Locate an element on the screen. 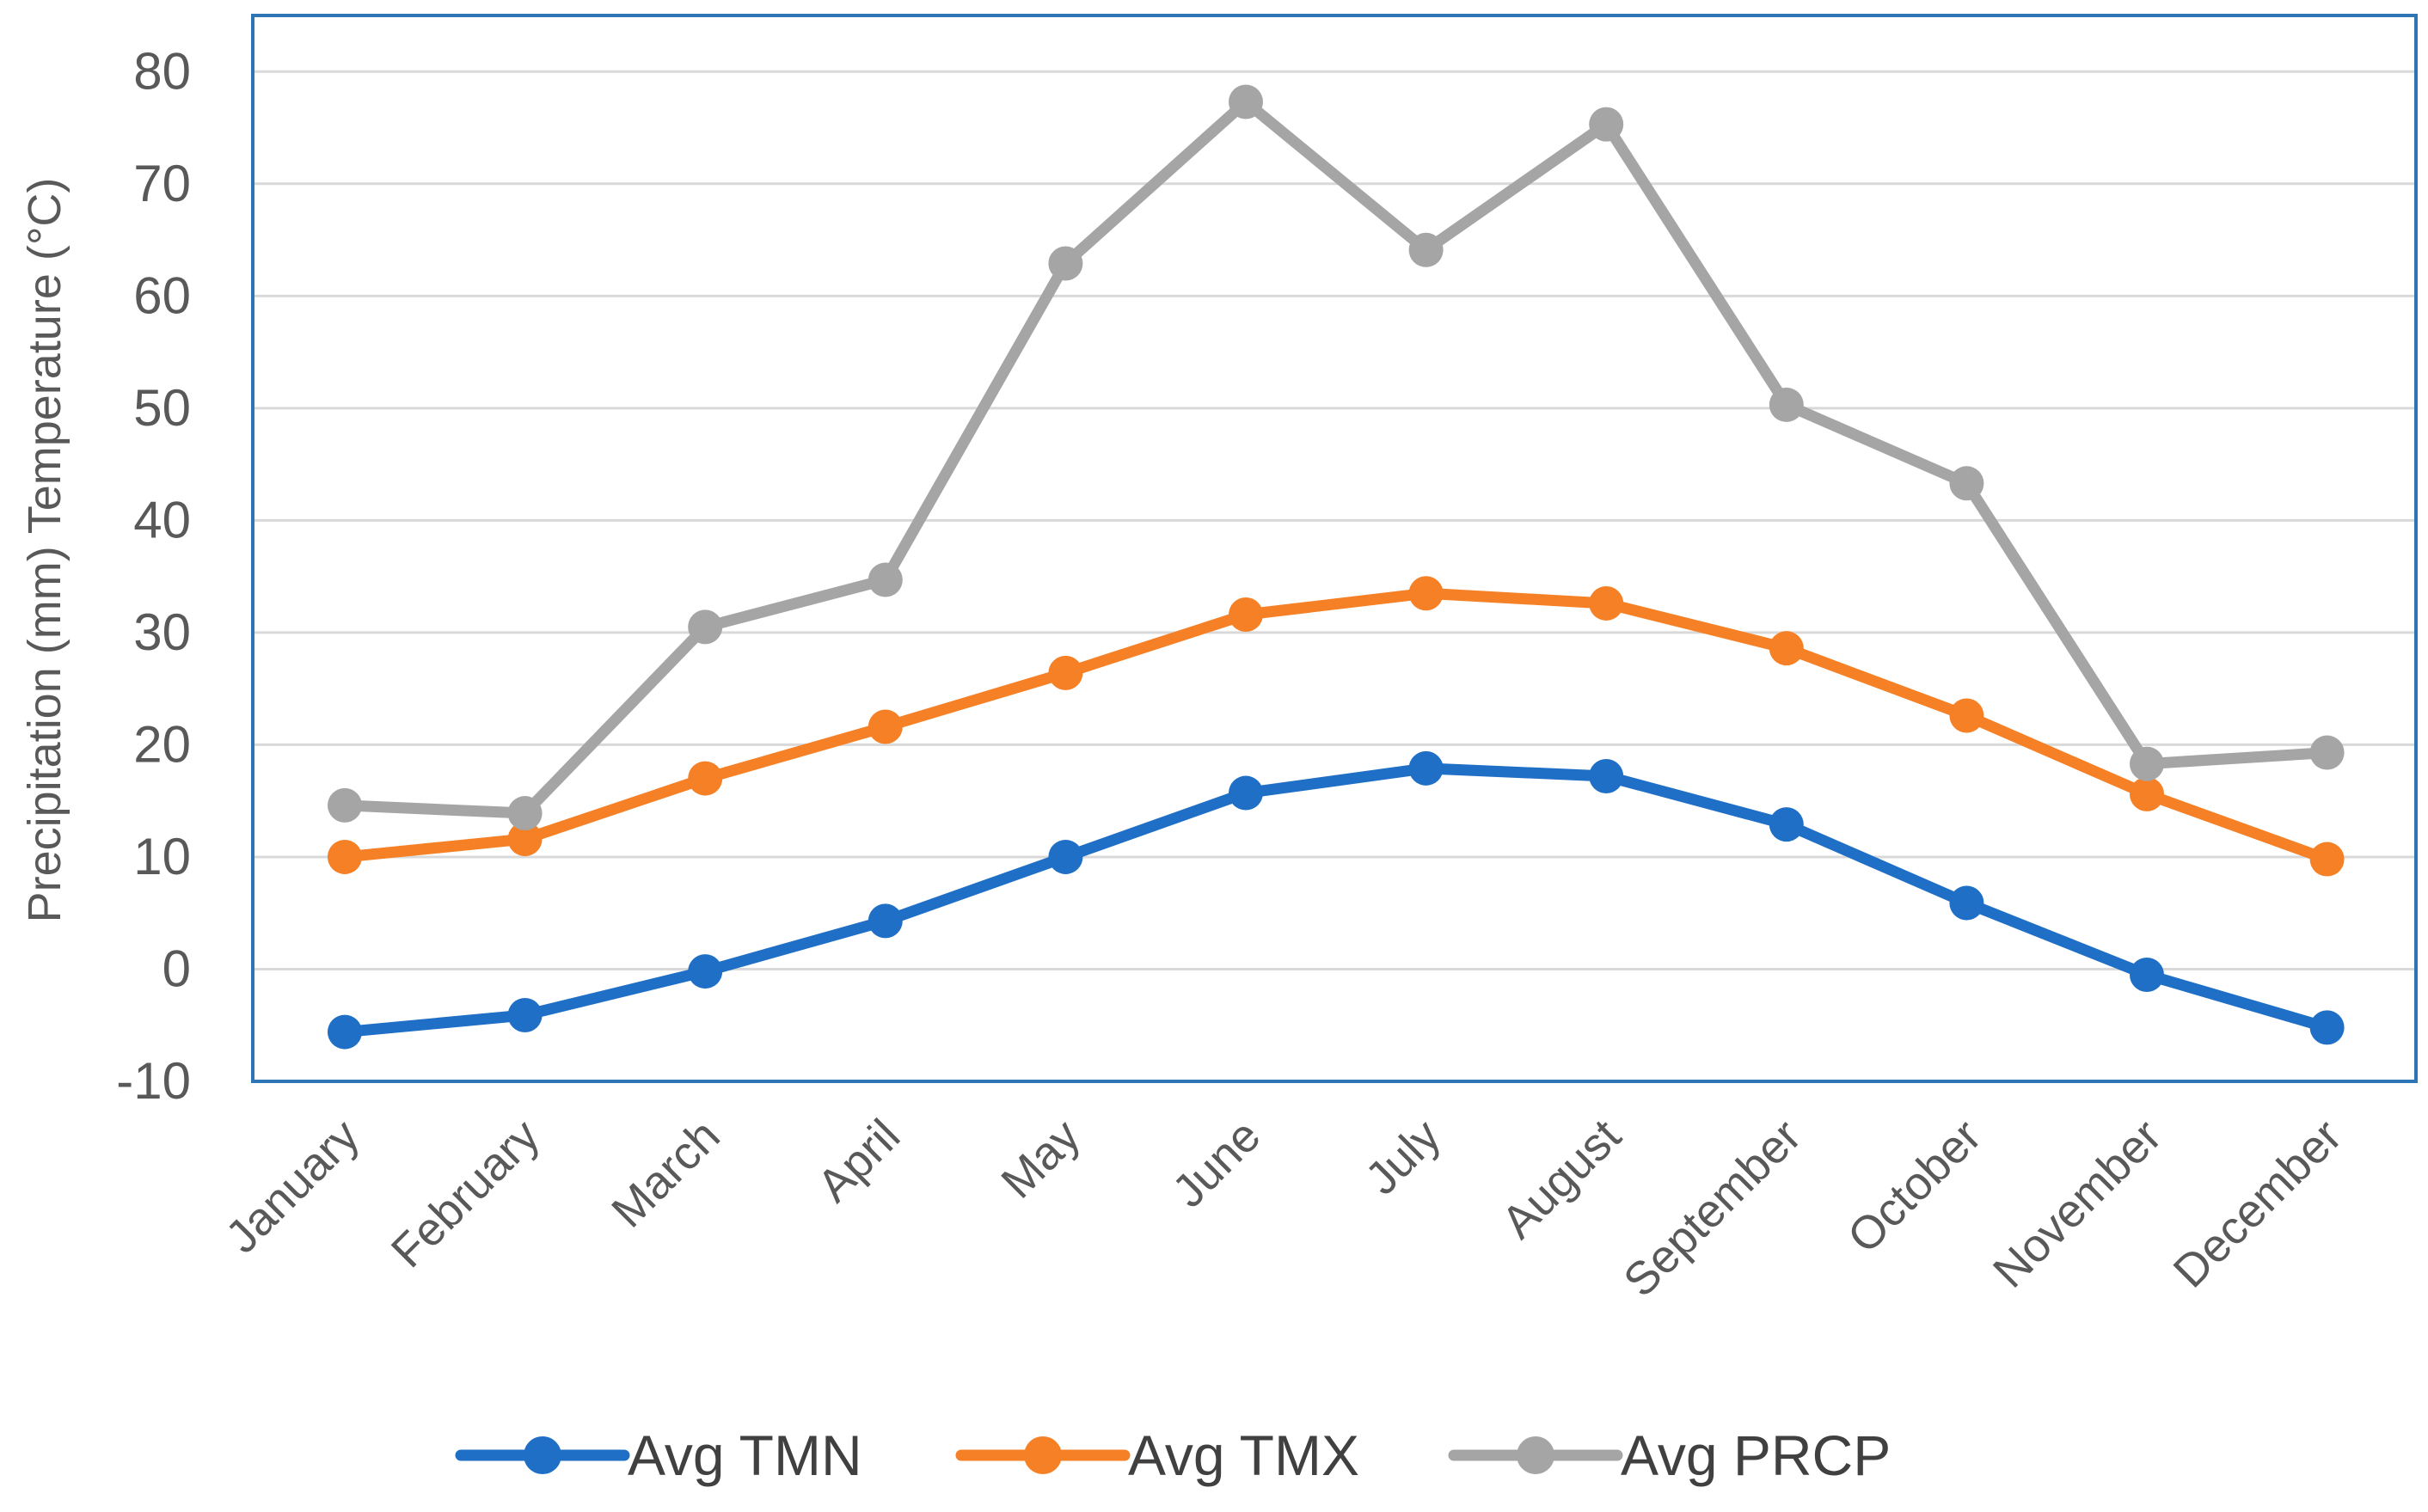 Image resolution: width=2428 pixels, height=1512 pixels. x-tick-label: November is located at coordinates (2077, 1204).